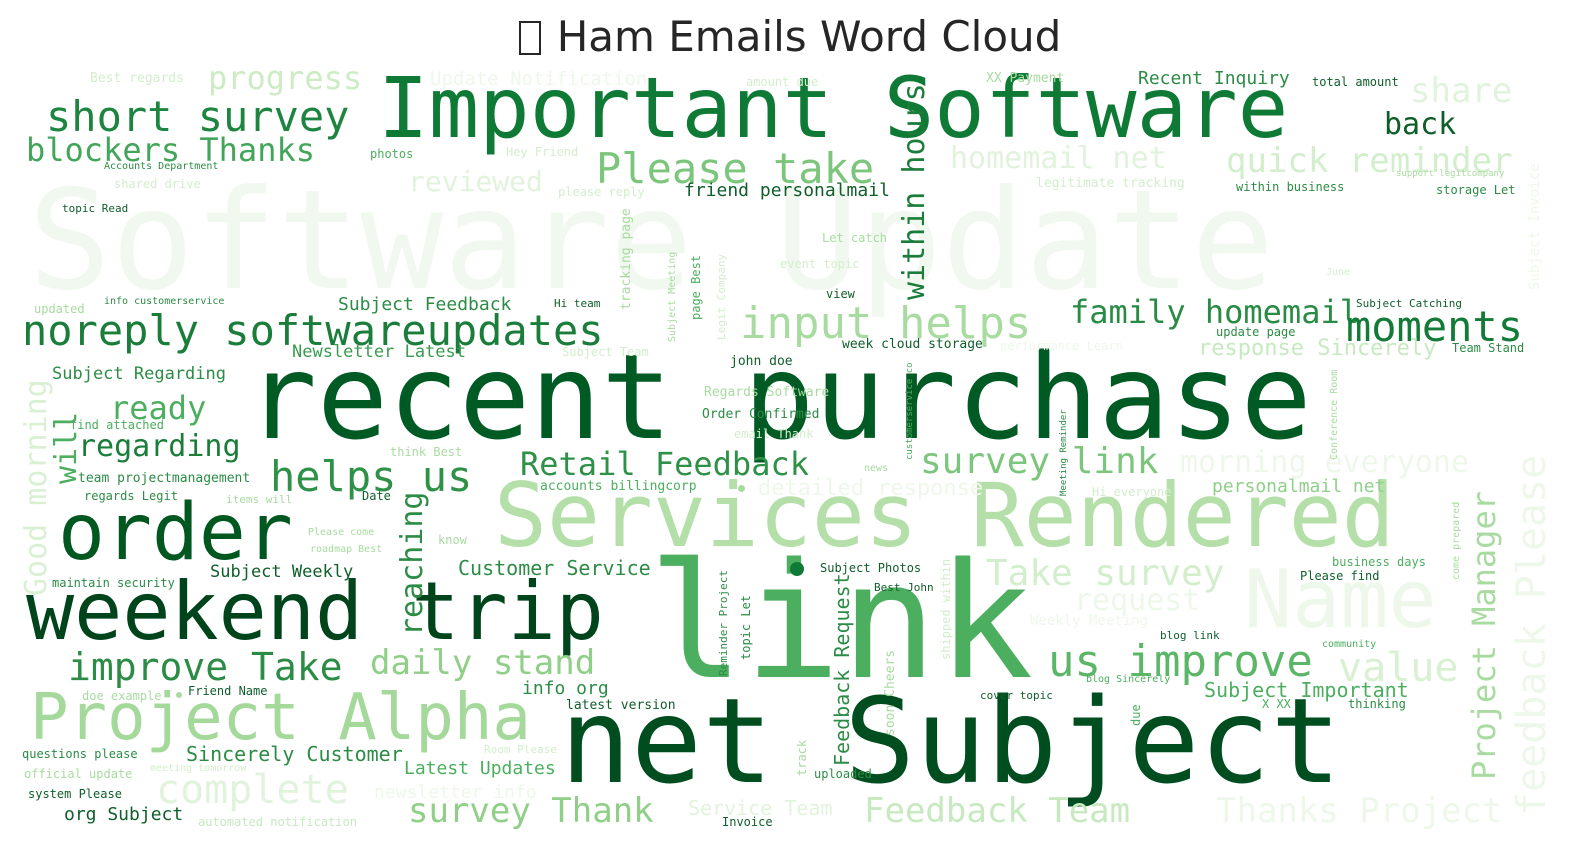 The height and width of the screenshot is (860, 1580). What do you see at coordinates (412, 564) in the screenshot?
I see `word-reaching: reaching` at bounding box center [412, 564].